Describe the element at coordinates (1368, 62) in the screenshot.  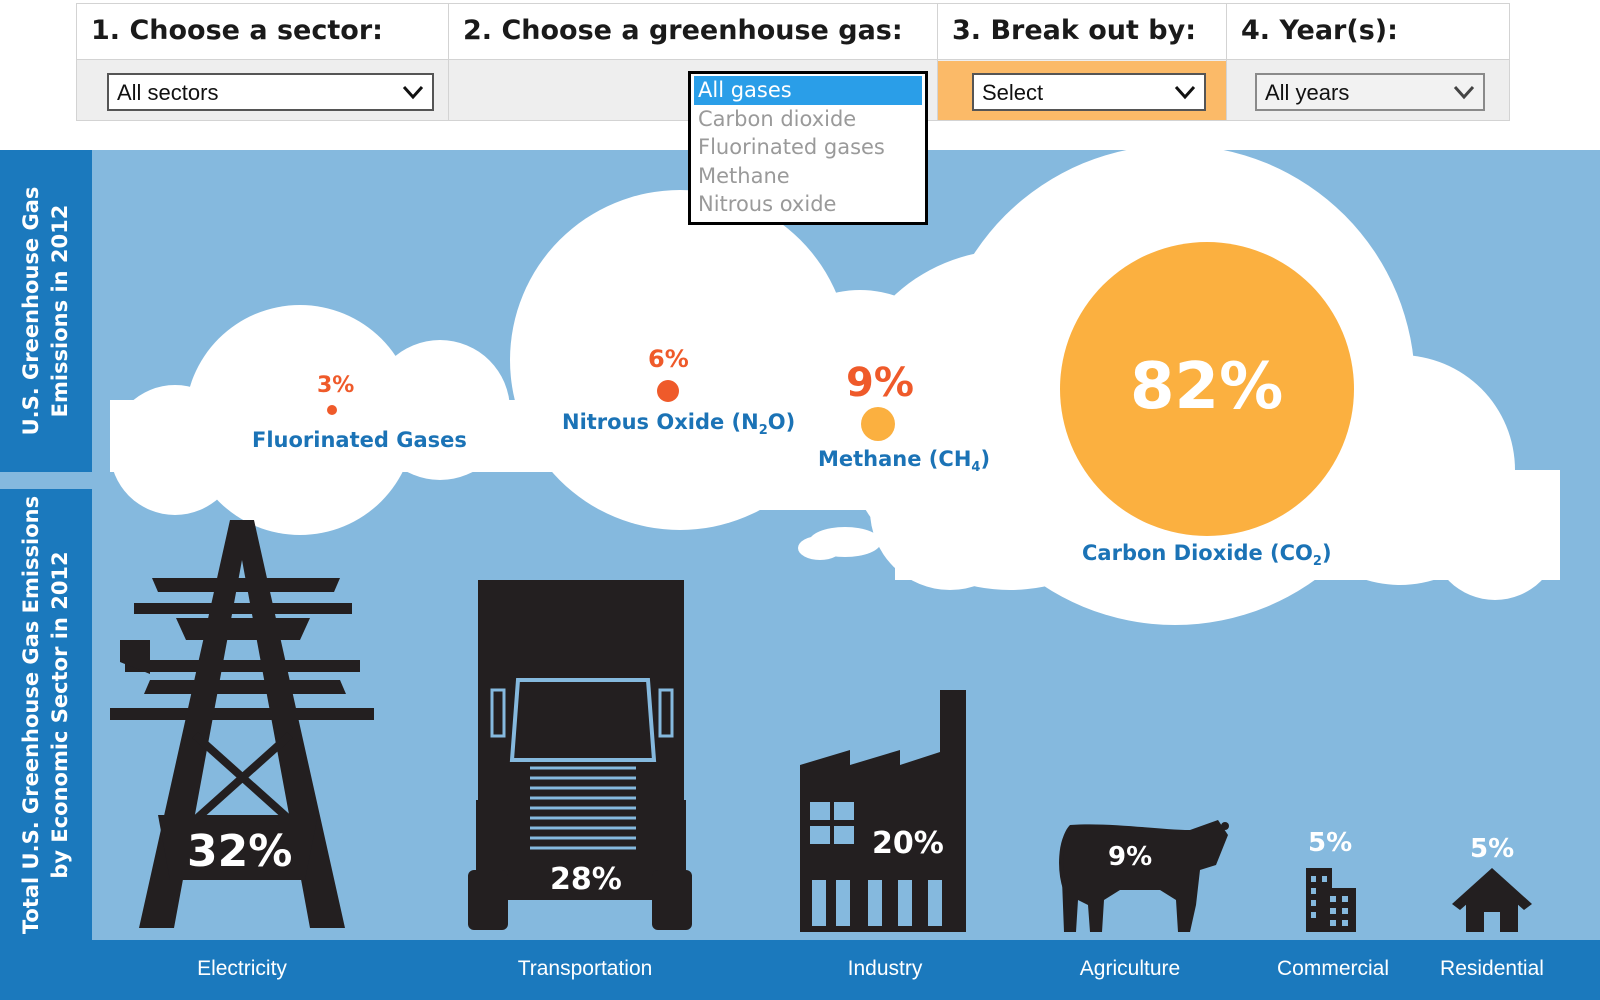
I see `filter-years: 4. Year(s): All years` at that location.